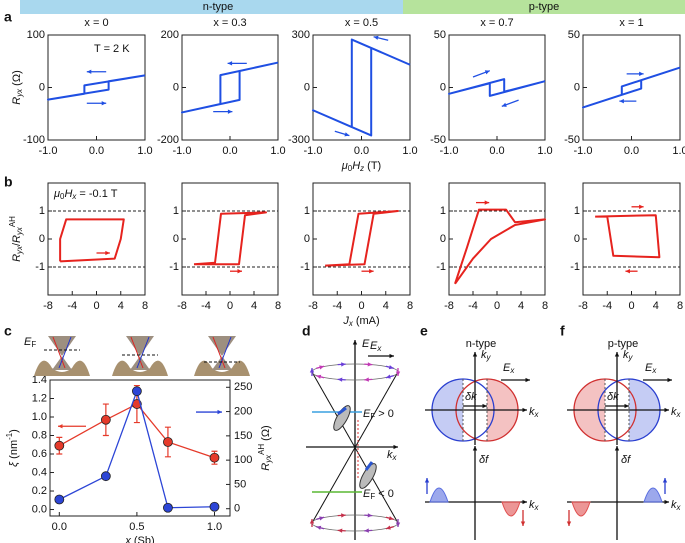  I want to click on fermi-label: EF, so click(30, 342).